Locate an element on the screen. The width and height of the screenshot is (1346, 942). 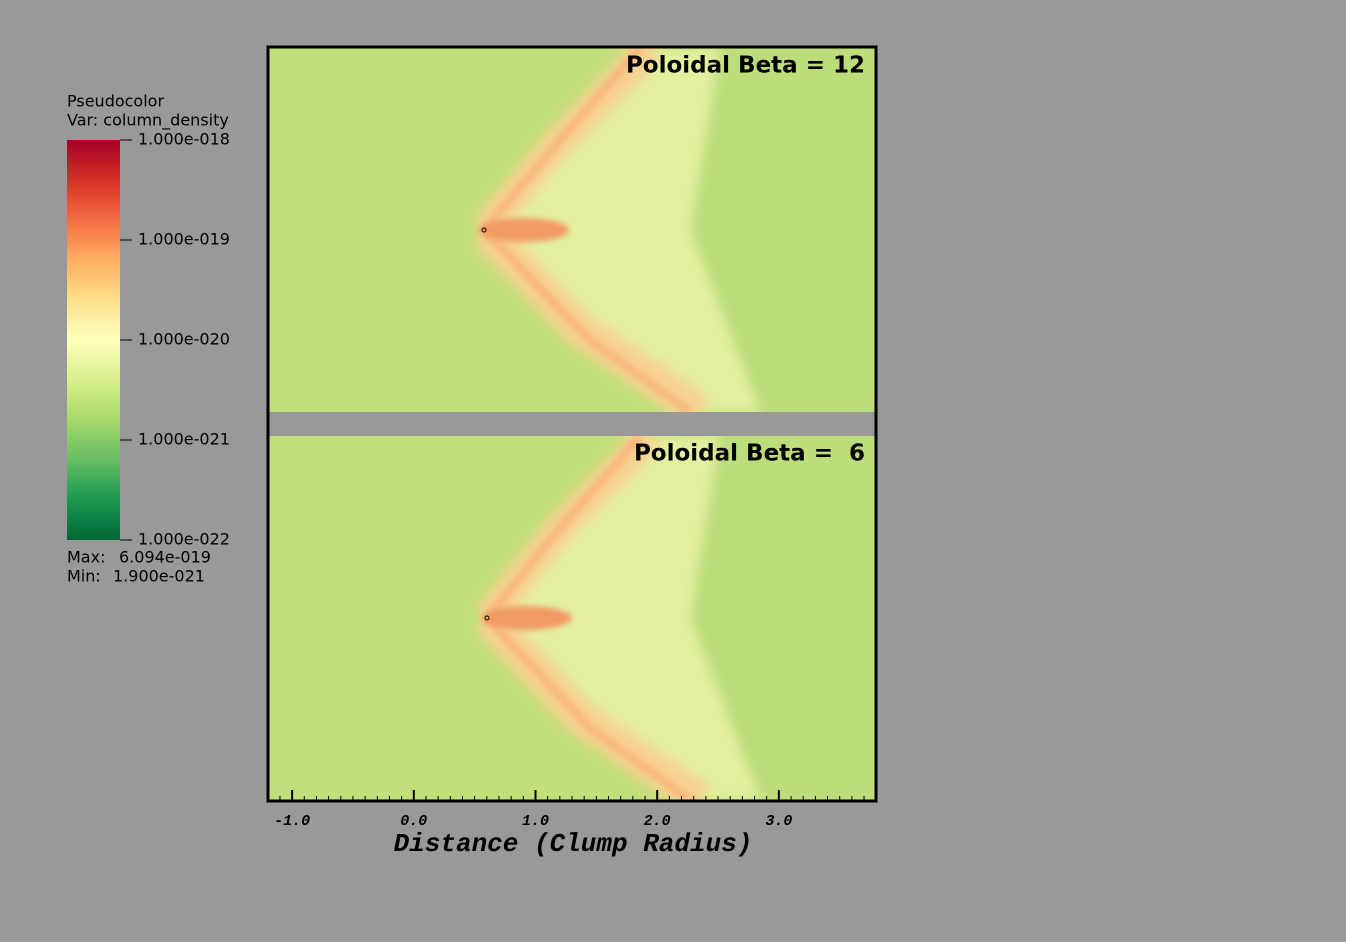
colorbar is located at coordinates (93, 340).